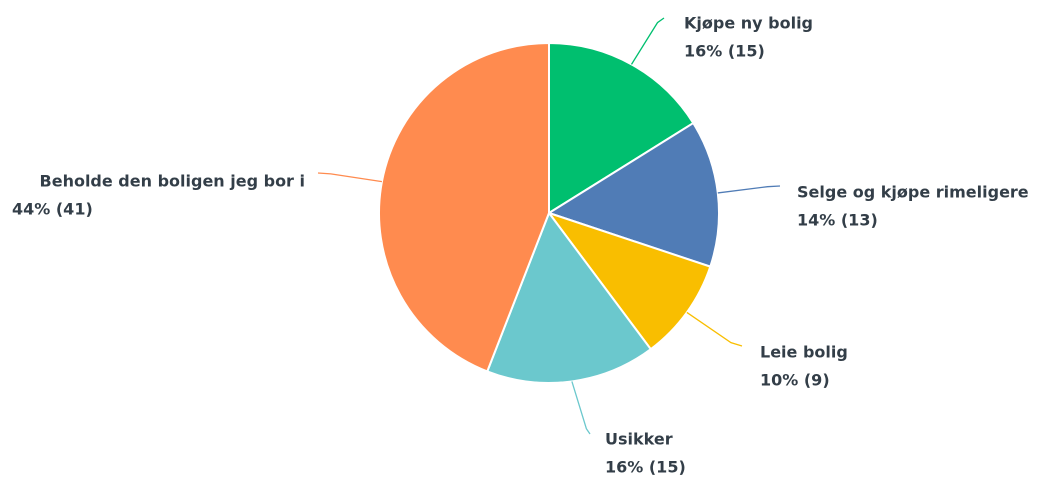 The width and height of the screenshot is (1047, 482). I want to click on slice-label: Beholde den boligen jeg bor i, so click(172, 181).